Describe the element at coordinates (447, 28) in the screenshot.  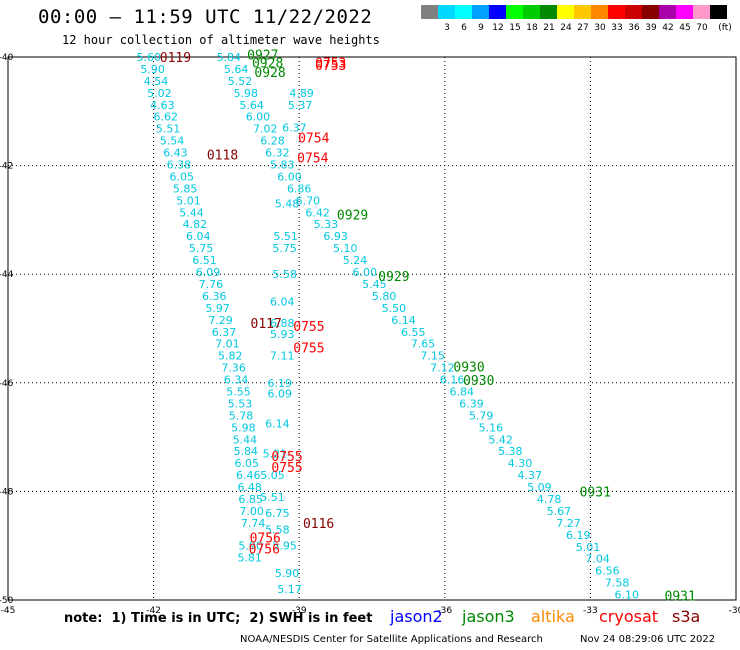
I see `color-scale-label: 3` at that location.